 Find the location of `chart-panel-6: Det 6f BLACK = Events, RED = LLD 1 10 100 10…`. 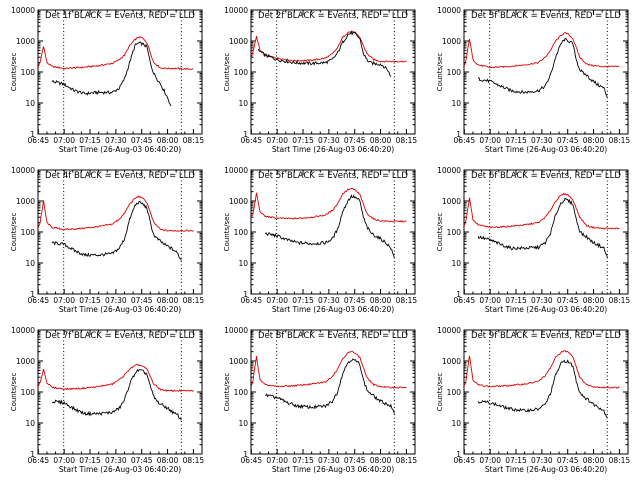

chart-panel-6: Det 6f BLACK = Events, RED = LLD 1 10 100 10… is located at coordinates (533, 240).